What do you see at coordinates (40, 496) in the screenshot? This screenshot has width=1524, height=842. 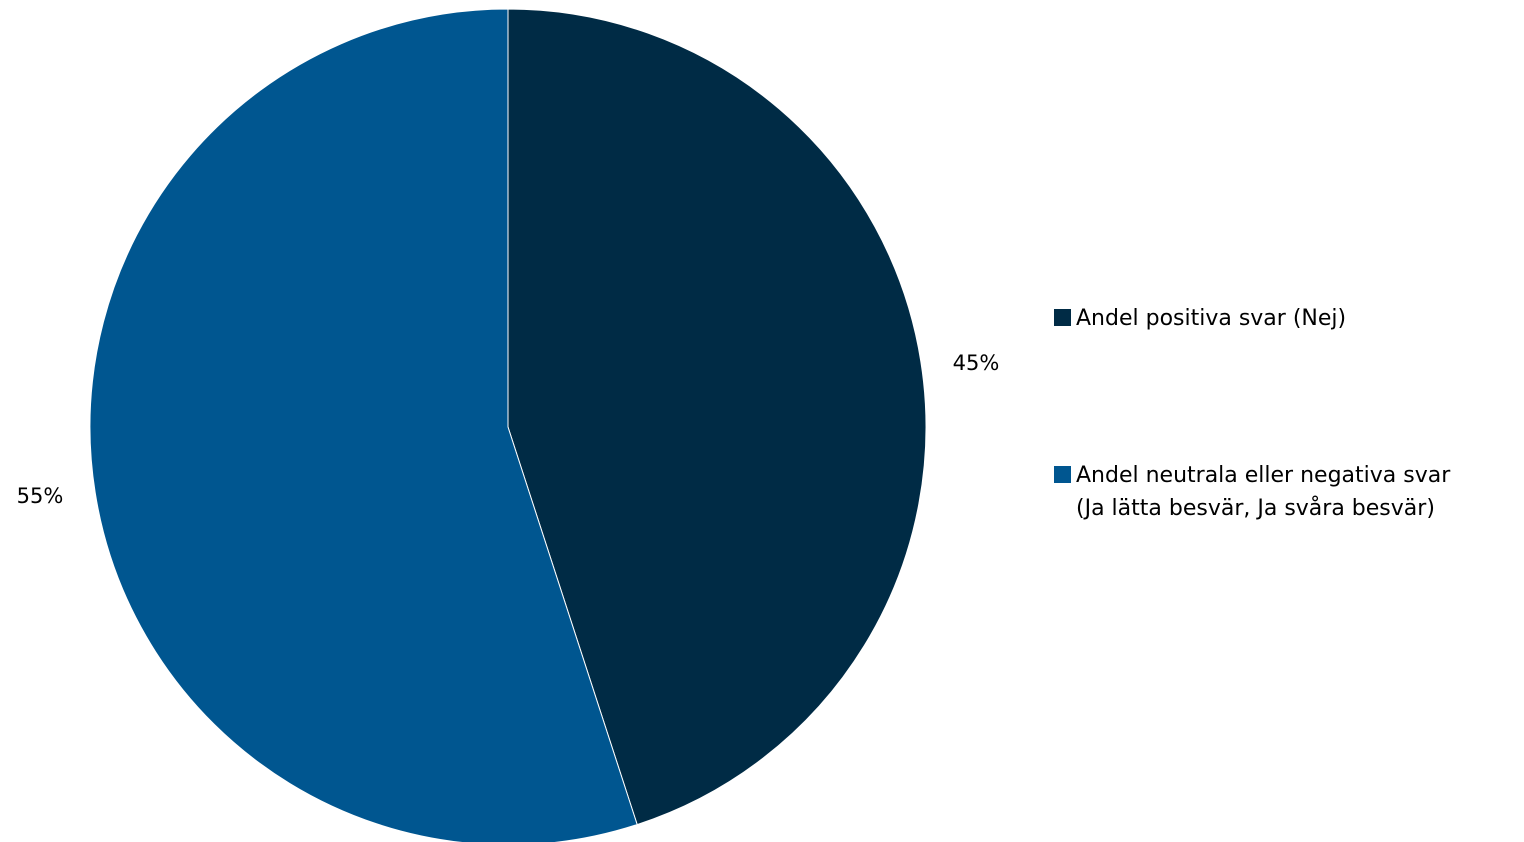 I see `pie-data-label-2: 55%` at bounding box center [40, 496].